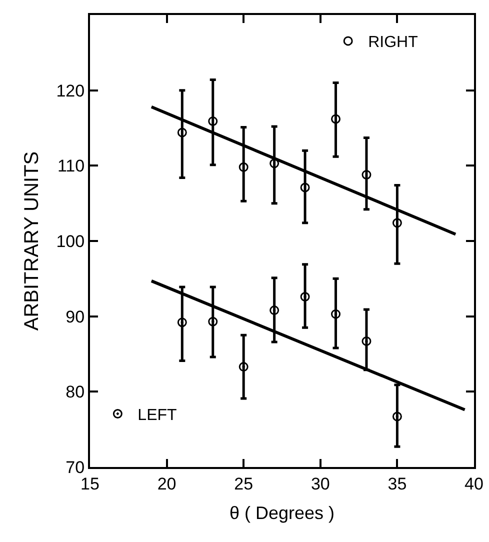  I want to click on x-axis-title: θ ( Degrees ), so click(282, 513).